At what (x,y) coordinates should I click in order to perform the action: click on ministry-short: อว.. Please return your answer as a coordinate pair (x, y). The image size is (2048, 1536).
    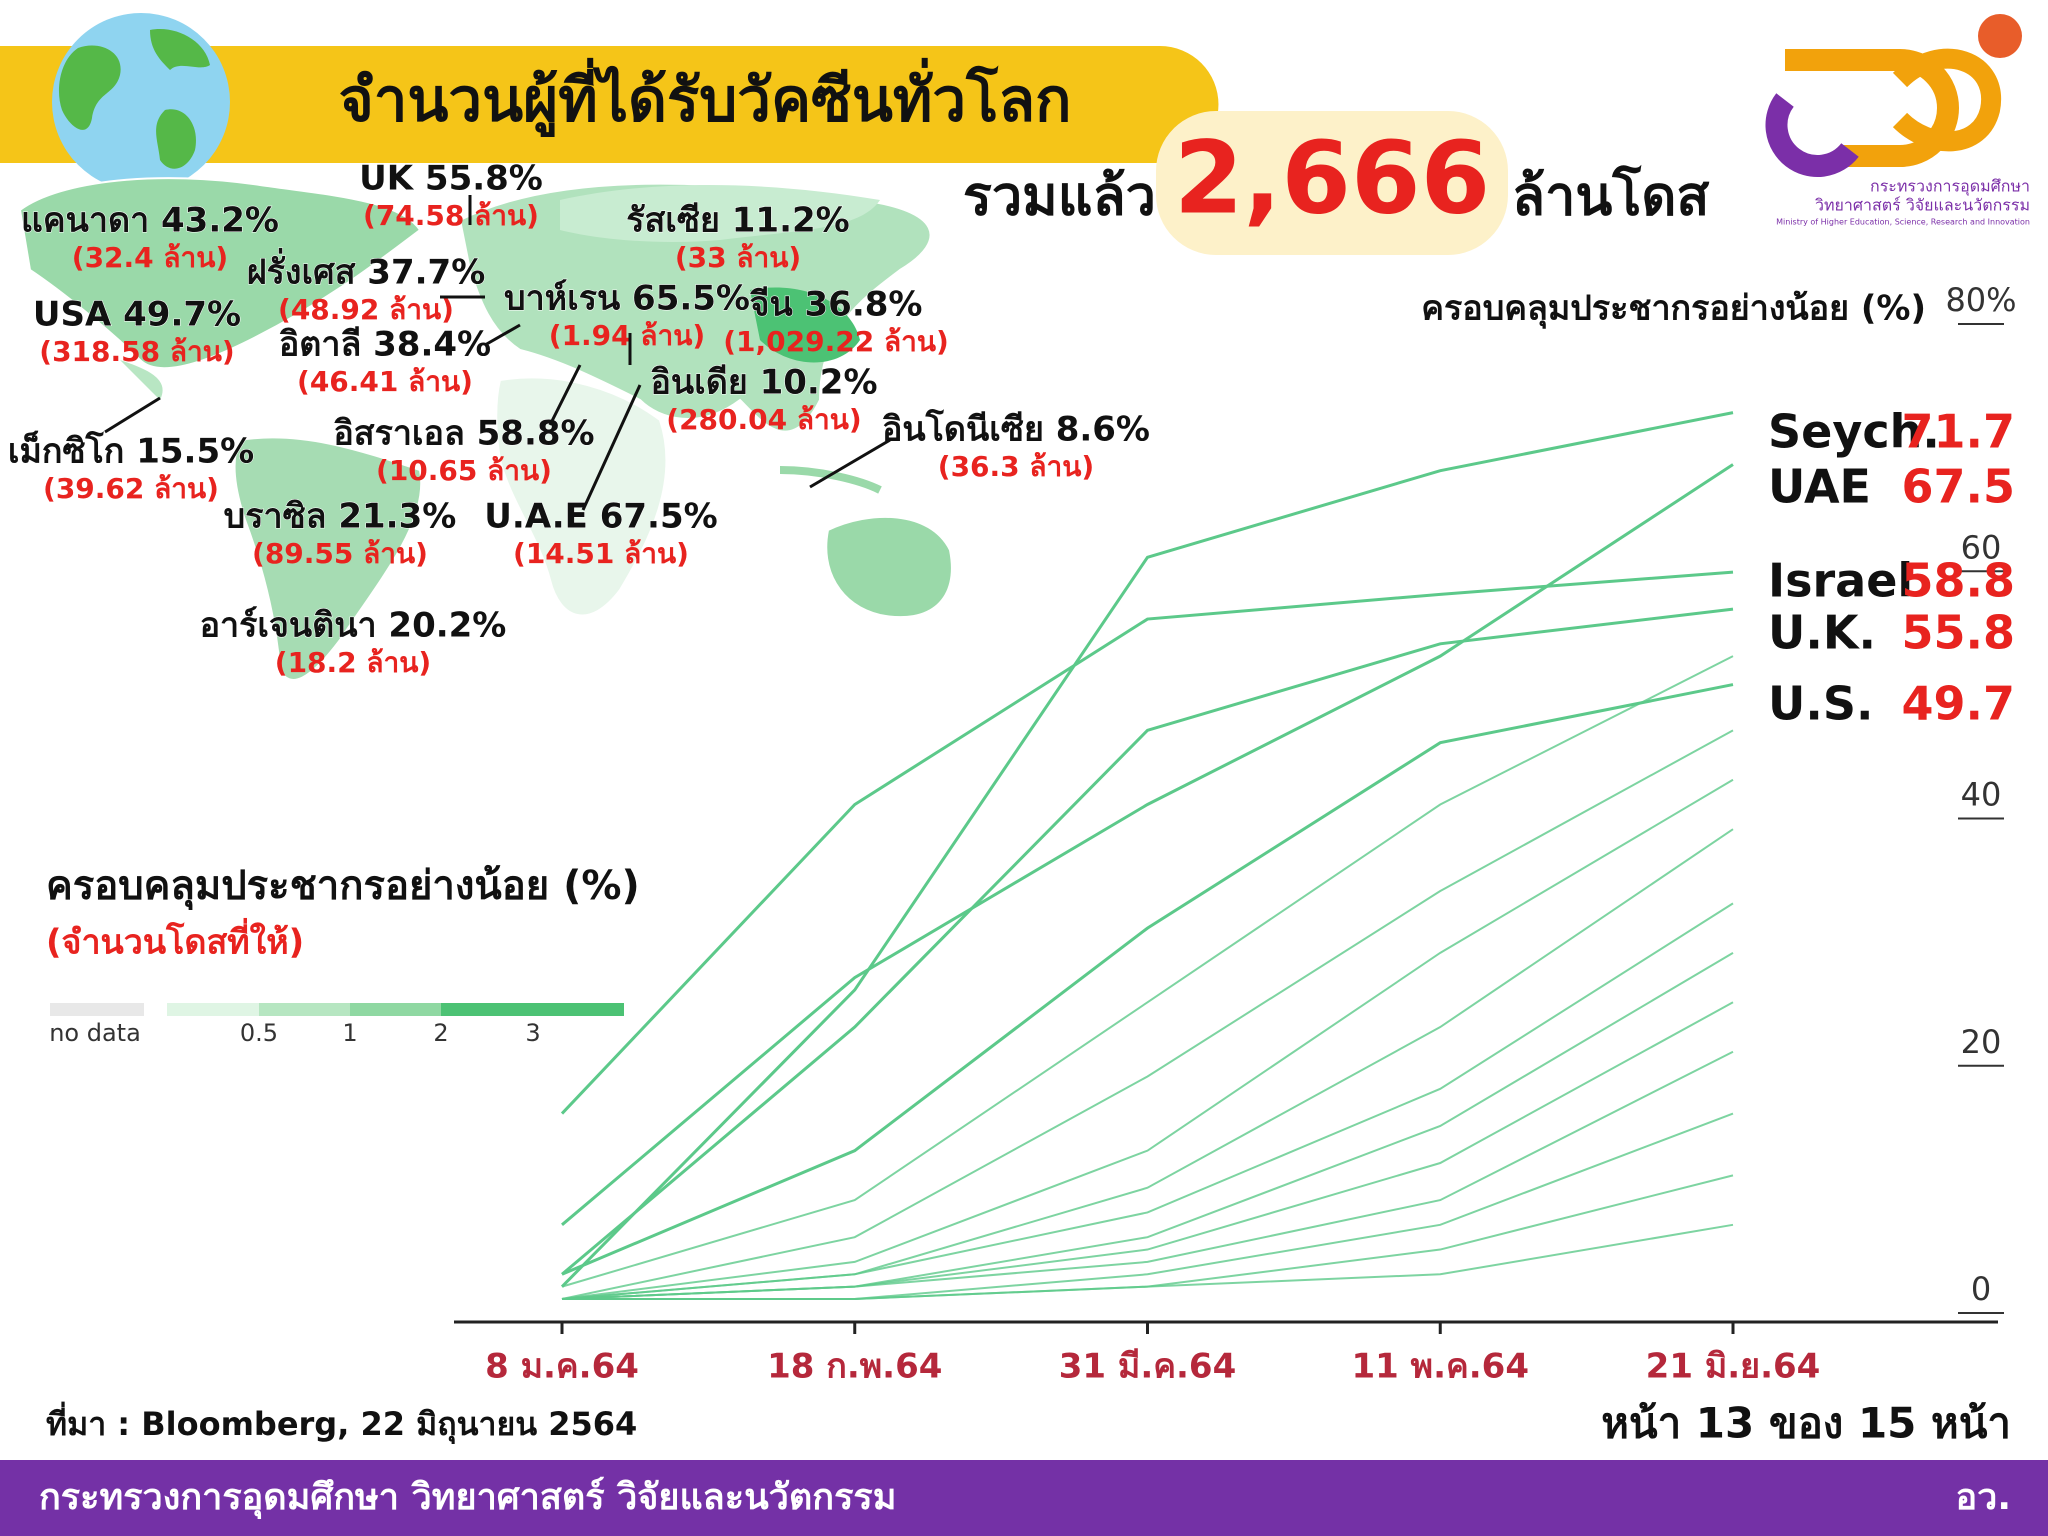
    Looking at the image, I should click on (1983, 1497).